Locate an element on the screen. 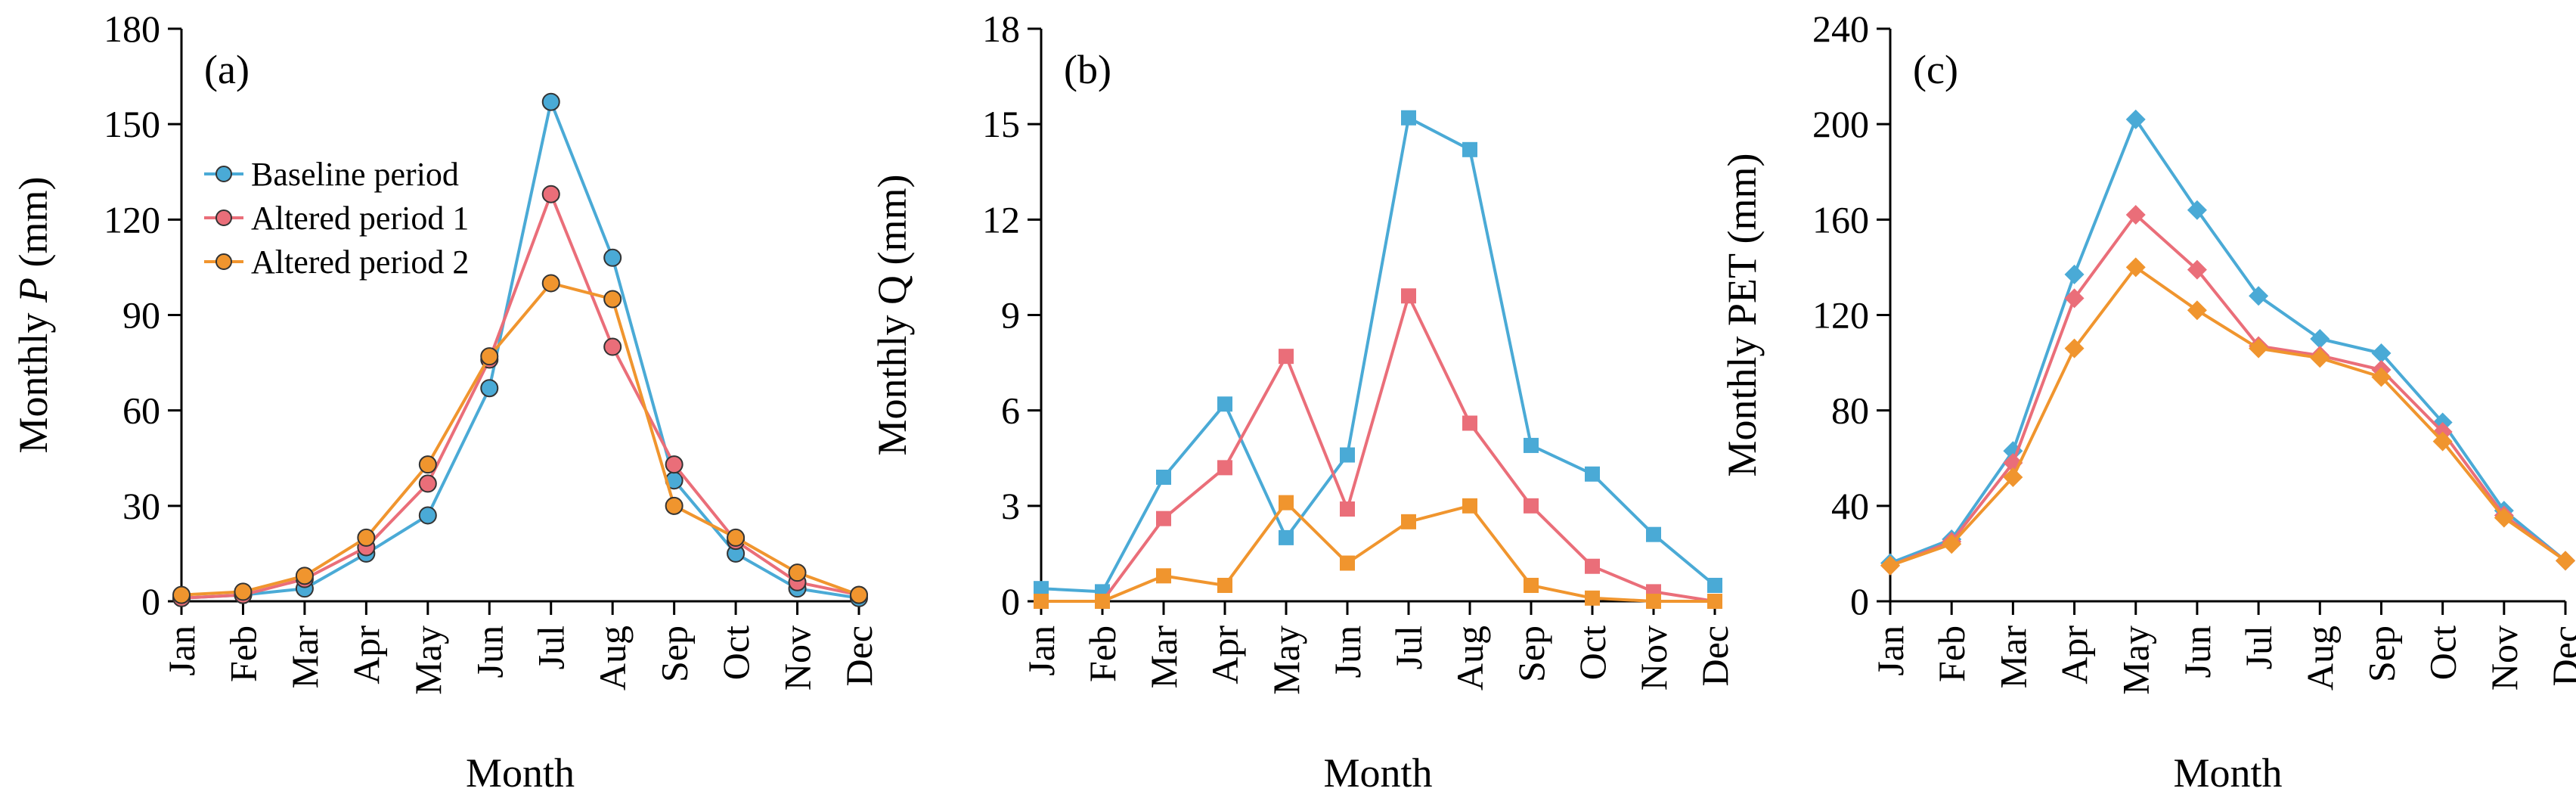  x-tick-label: Apr is located at coordinates (2075, 654).